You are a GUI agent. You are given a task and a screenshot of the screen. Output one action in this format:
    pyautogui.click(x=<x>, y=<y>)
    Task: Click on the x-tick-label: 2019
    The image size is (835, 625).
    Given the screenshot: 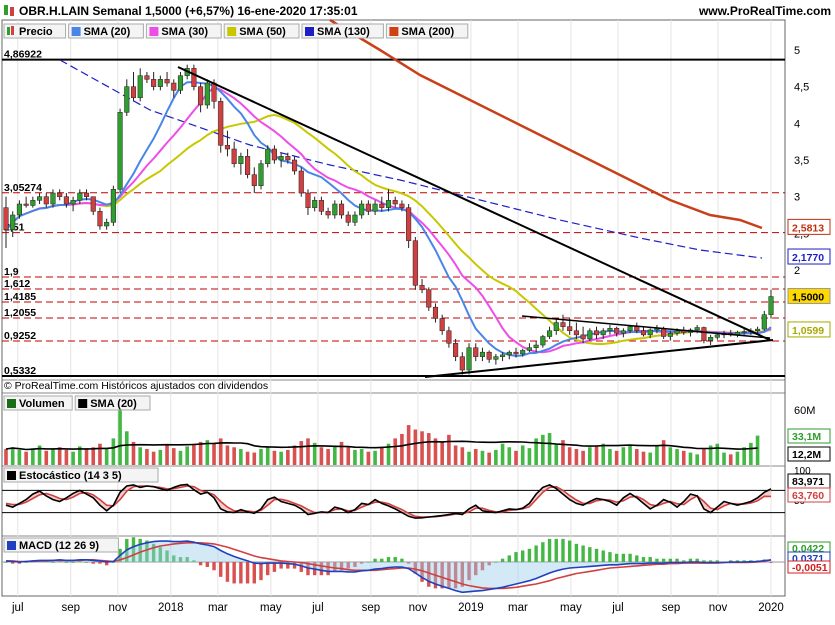 What is the action you would take?
    pyautogui.click(x=471, y=608)
    